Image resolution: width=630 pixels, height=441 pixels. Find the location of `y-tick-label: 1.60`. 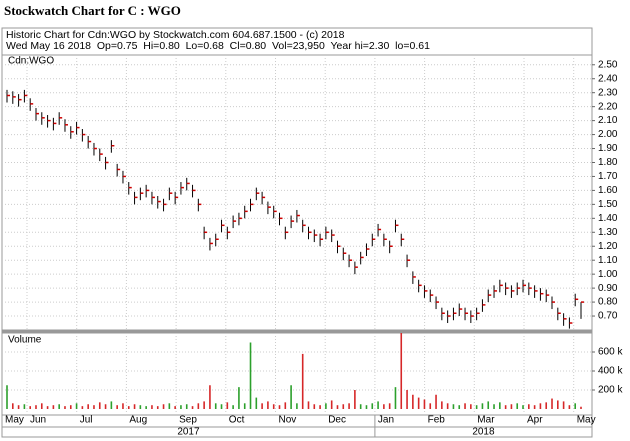

y-tick-label: 1.60 is located at coordinates (608, 190).